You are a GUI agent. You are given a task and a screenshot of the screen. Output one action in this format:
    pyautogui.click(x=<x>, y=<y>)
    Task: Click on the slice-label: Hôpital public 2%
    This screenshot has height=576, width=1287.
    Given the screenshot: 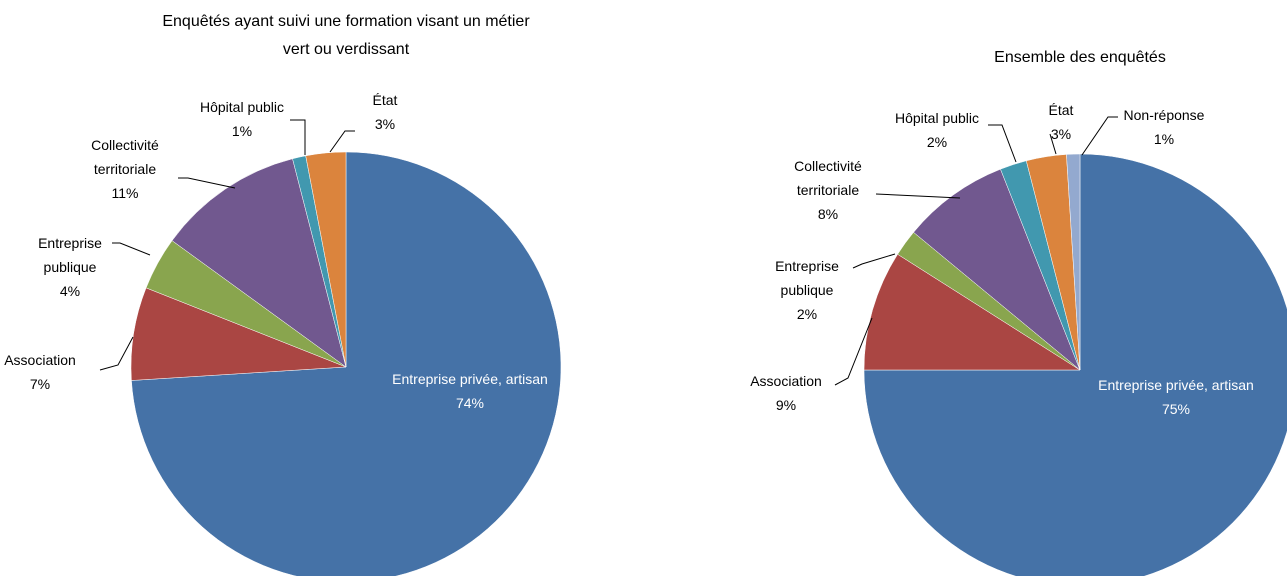 What is the action you would take?
    pyautogui.click(x=937, y=130)
    